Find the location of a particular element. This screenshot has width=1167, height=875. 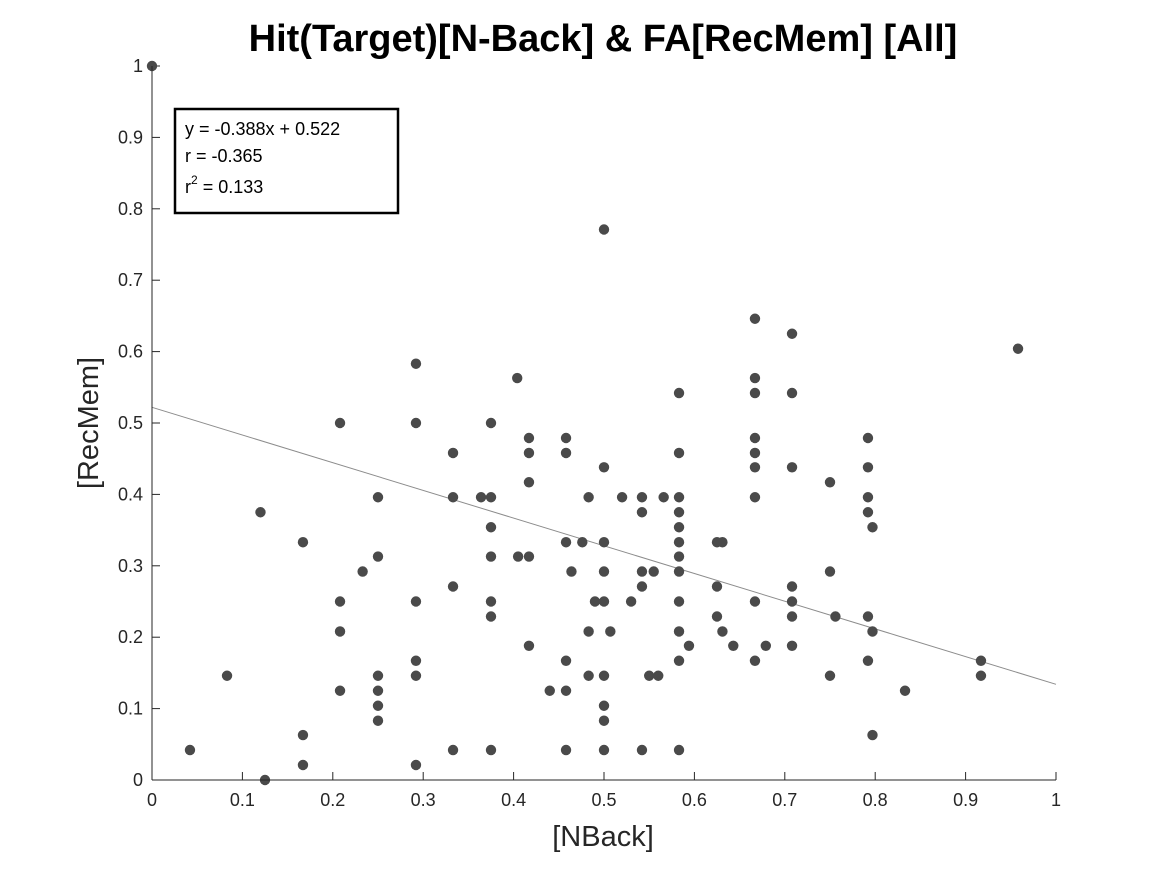

x-axis-label: [NBack] is located at coordinates (603, 837).